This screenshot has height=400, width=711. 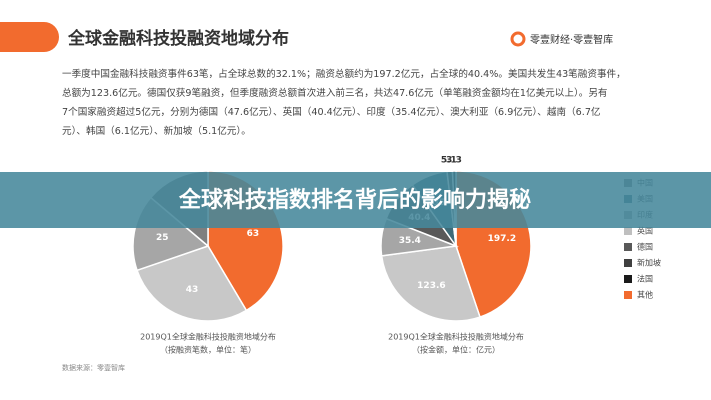 What do you see at coordinates (645, 295) in the screenshot?
I see `legend-label: 其他` at bounding box center [645, 295].